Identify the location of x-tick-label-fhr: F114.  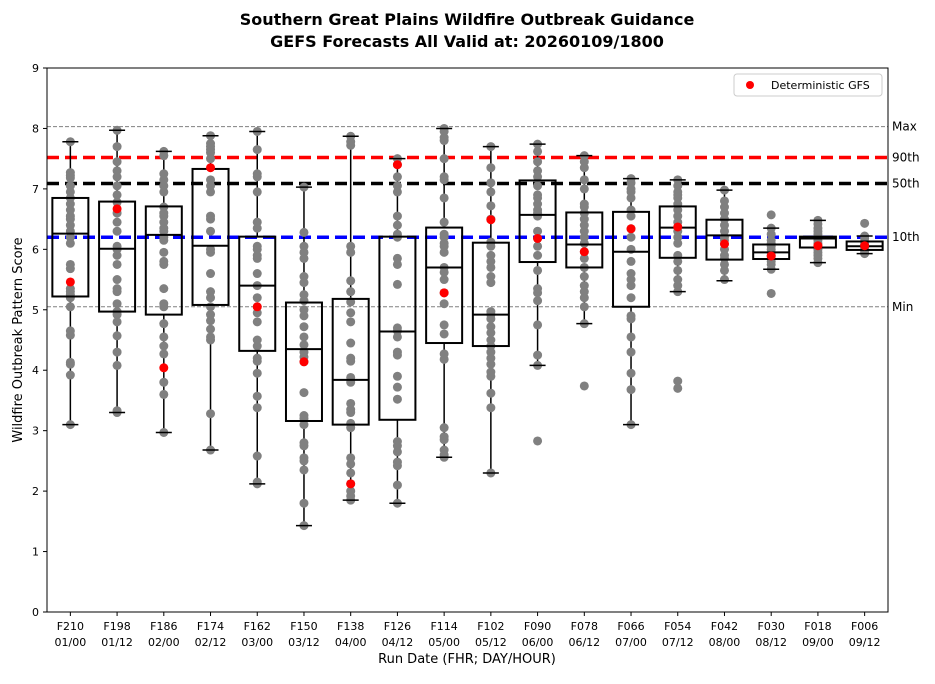
(443, 626).